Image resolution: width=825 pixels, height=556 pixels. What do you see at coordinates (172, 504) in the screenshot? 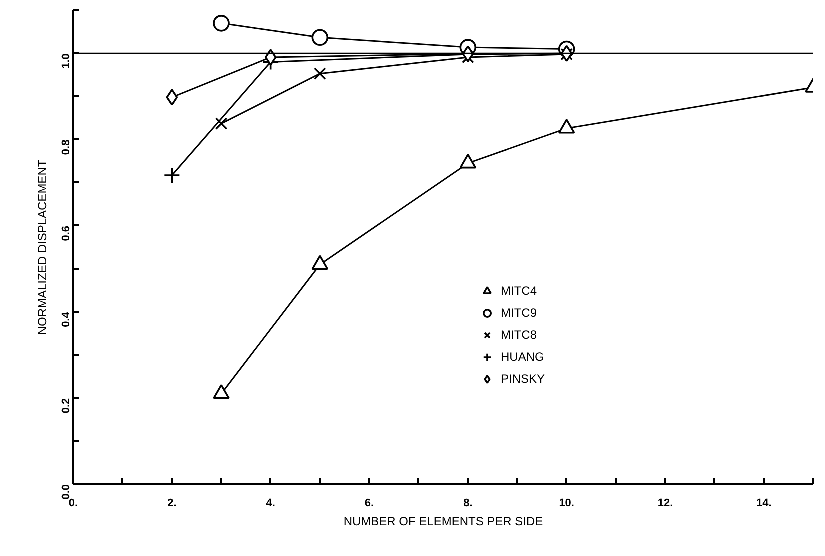
I see `x-tick-label: 2.` at bounding box center [172, 504].